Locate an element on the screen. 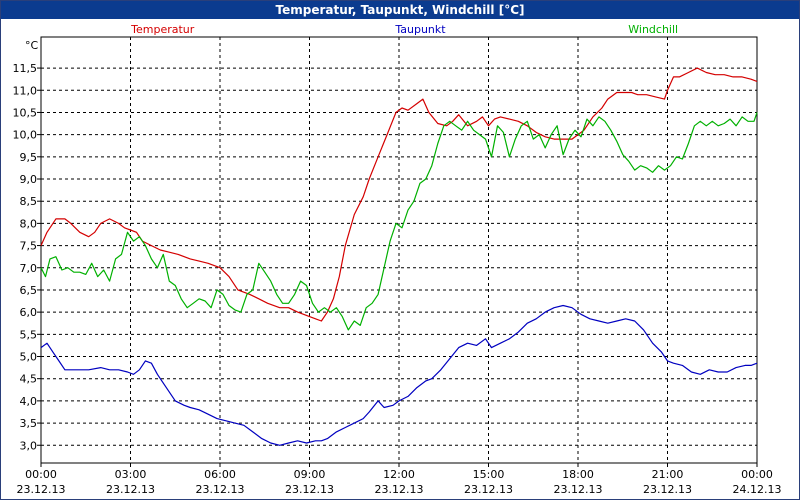 Image resolution: width=800 pixels, height=500 pixels. x-tick-time: 15:00 is located at coordinates (489, 474).